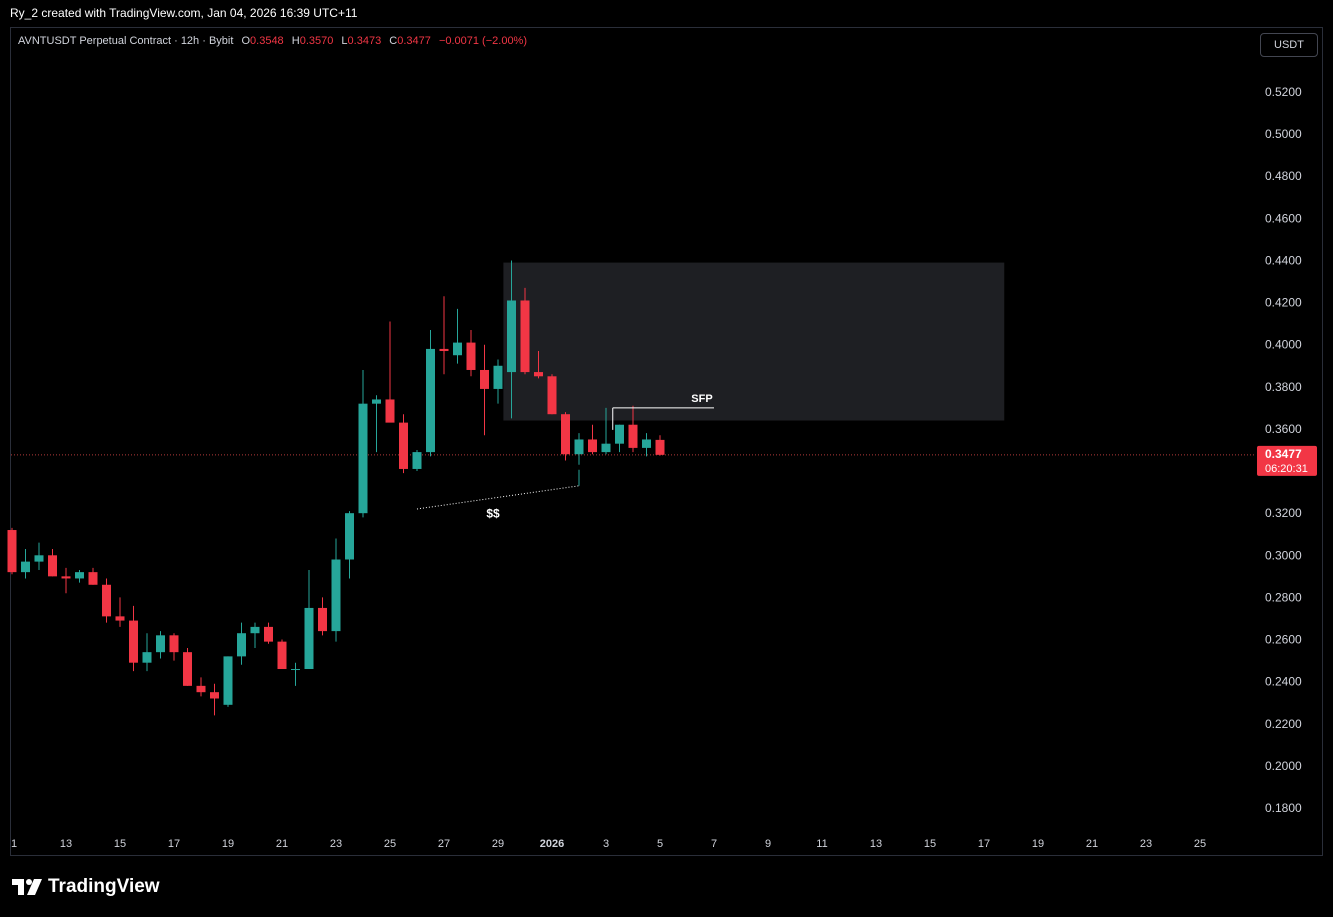 This screenshot has height=917, width=1333. I want to click on currency-button: USDT, so click(1289, 45).